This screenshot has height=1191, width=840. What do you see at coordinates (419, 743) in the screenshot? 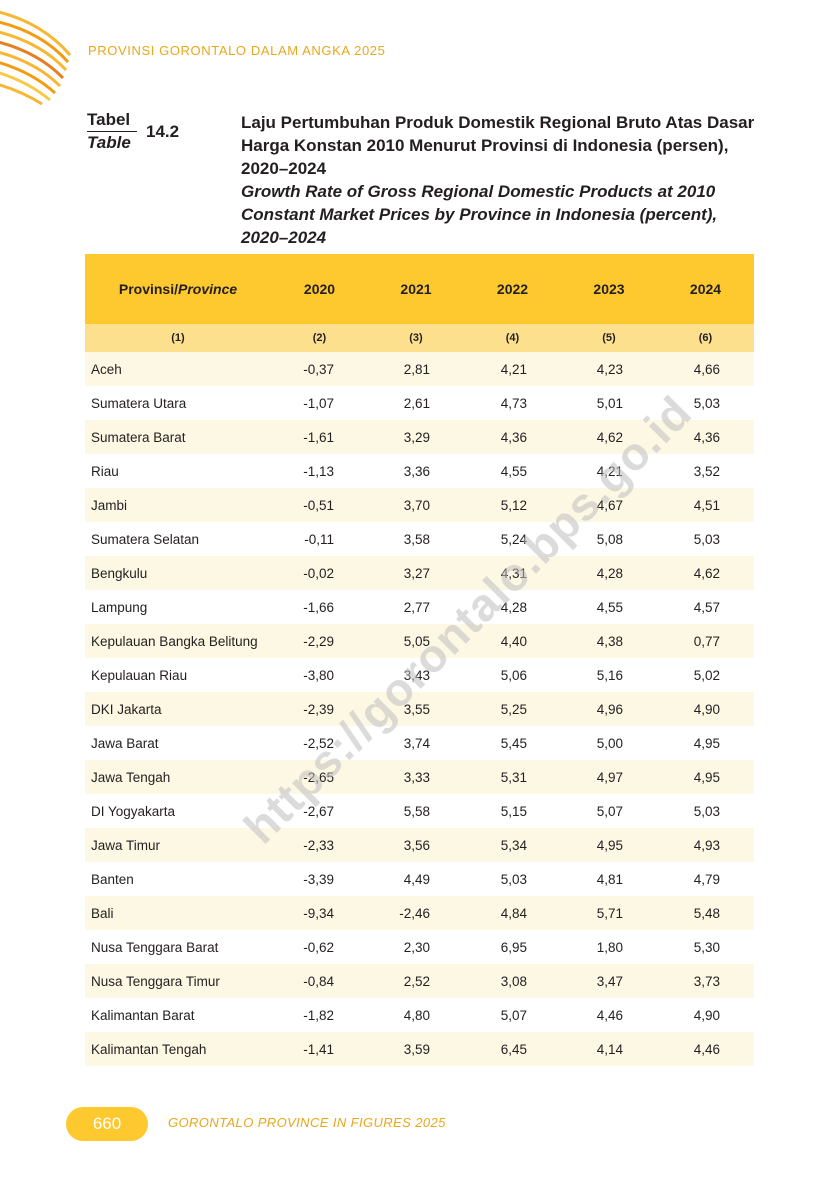
I see `table-row: Jawa Barat -2,52 3,74 5,45 5,00 4,95` at bounding box center [419, 743].